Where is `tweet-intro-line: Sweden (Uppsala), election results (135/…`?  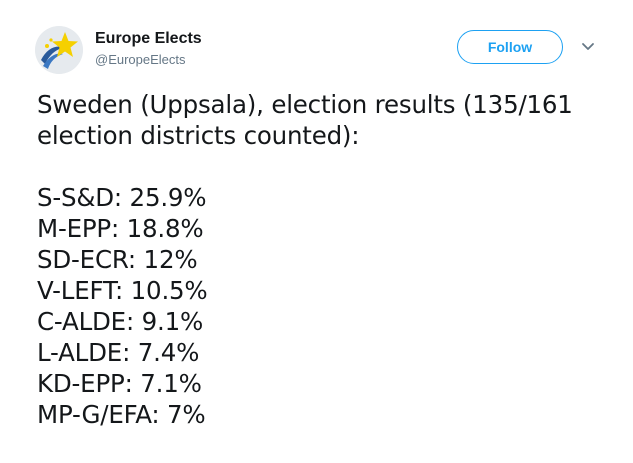
tweet-intro-line: Sweden (Uppsala), election results (135/… is located at coordinates (305, 104).